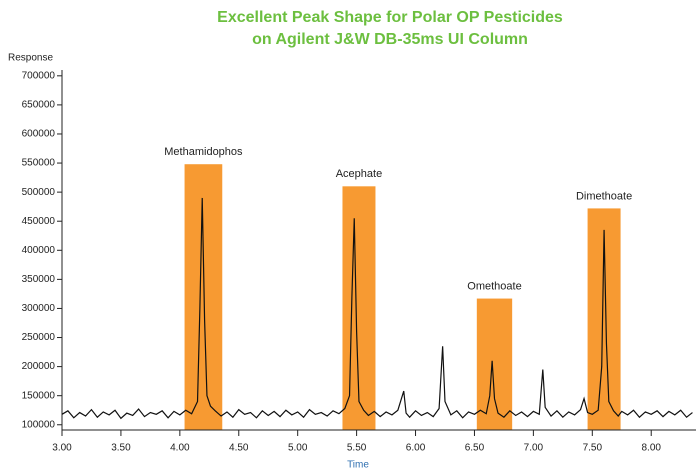  Describe the element at coordinates (180, 448) in the screenshot. I see `x-tick-label: 4.00` at that location.